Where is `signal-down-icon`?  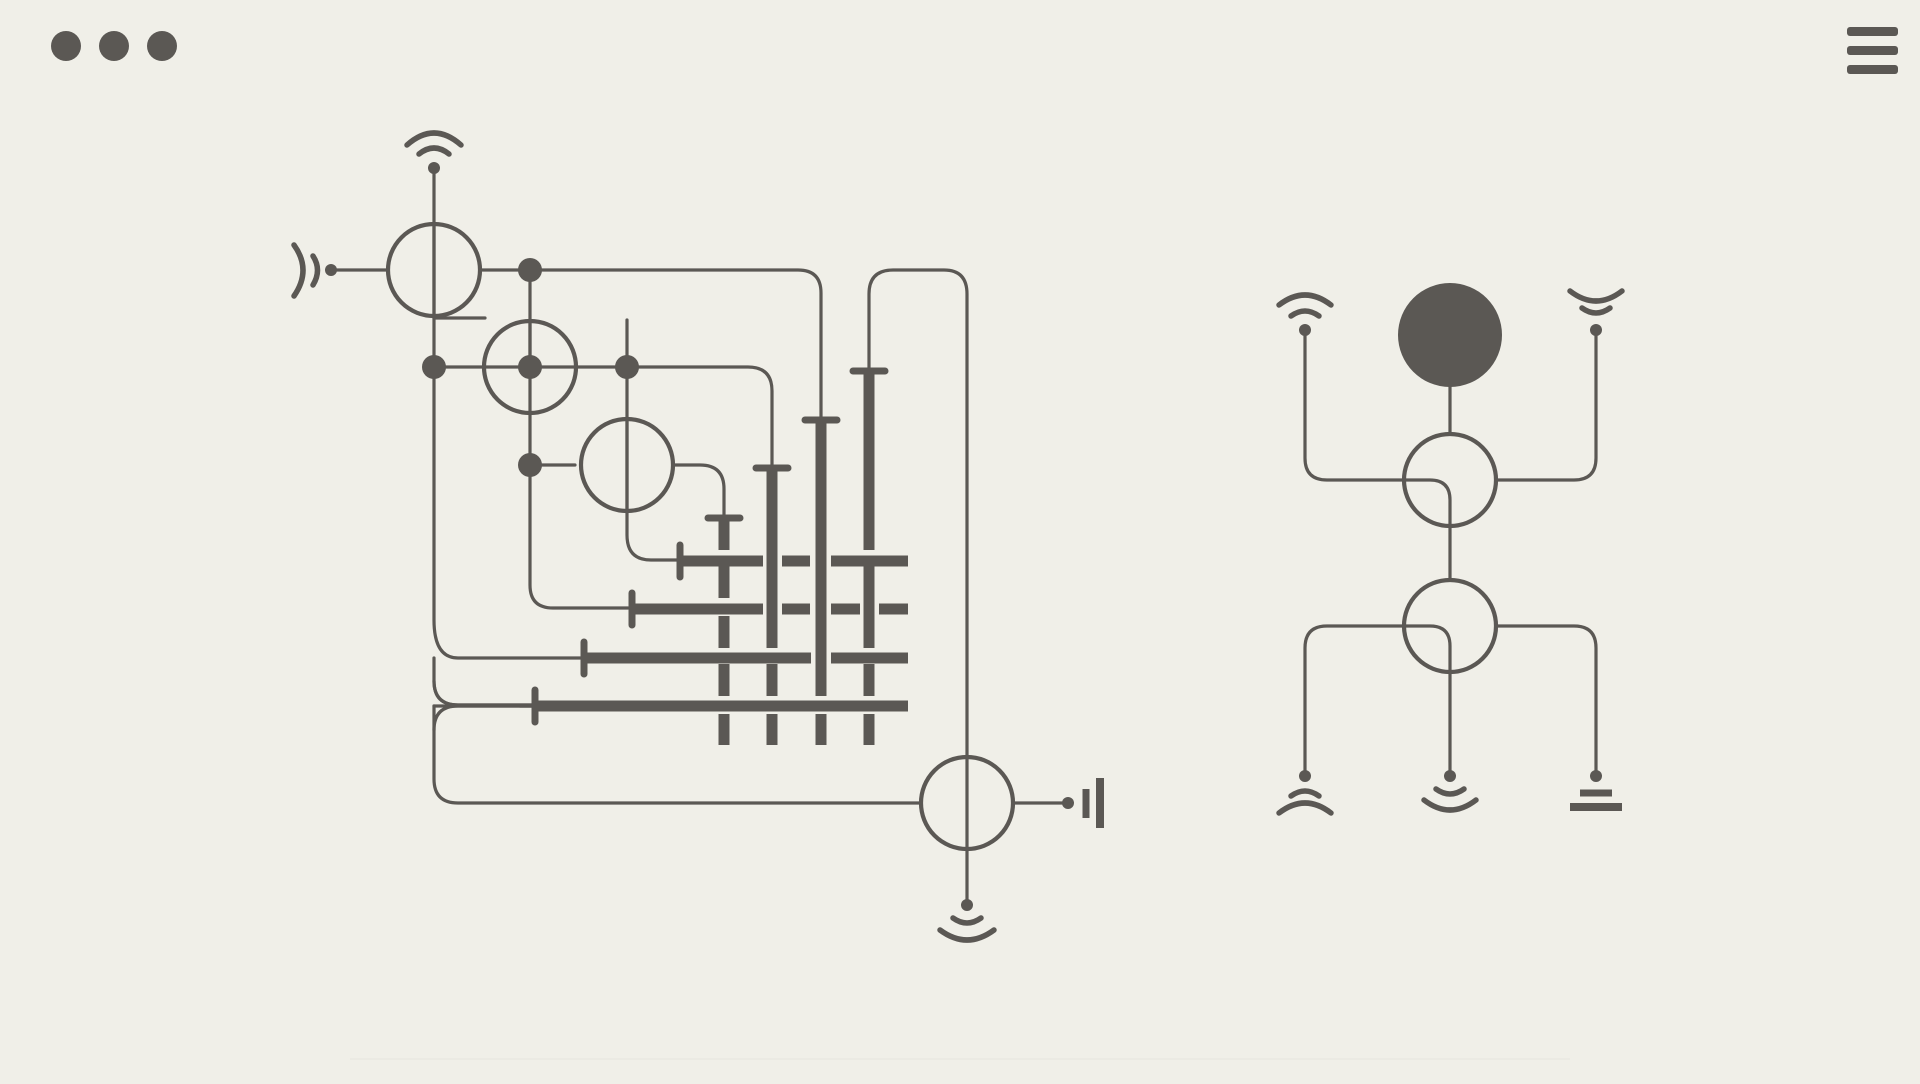
signal-down-icon is located at coordinates (1450, 791).